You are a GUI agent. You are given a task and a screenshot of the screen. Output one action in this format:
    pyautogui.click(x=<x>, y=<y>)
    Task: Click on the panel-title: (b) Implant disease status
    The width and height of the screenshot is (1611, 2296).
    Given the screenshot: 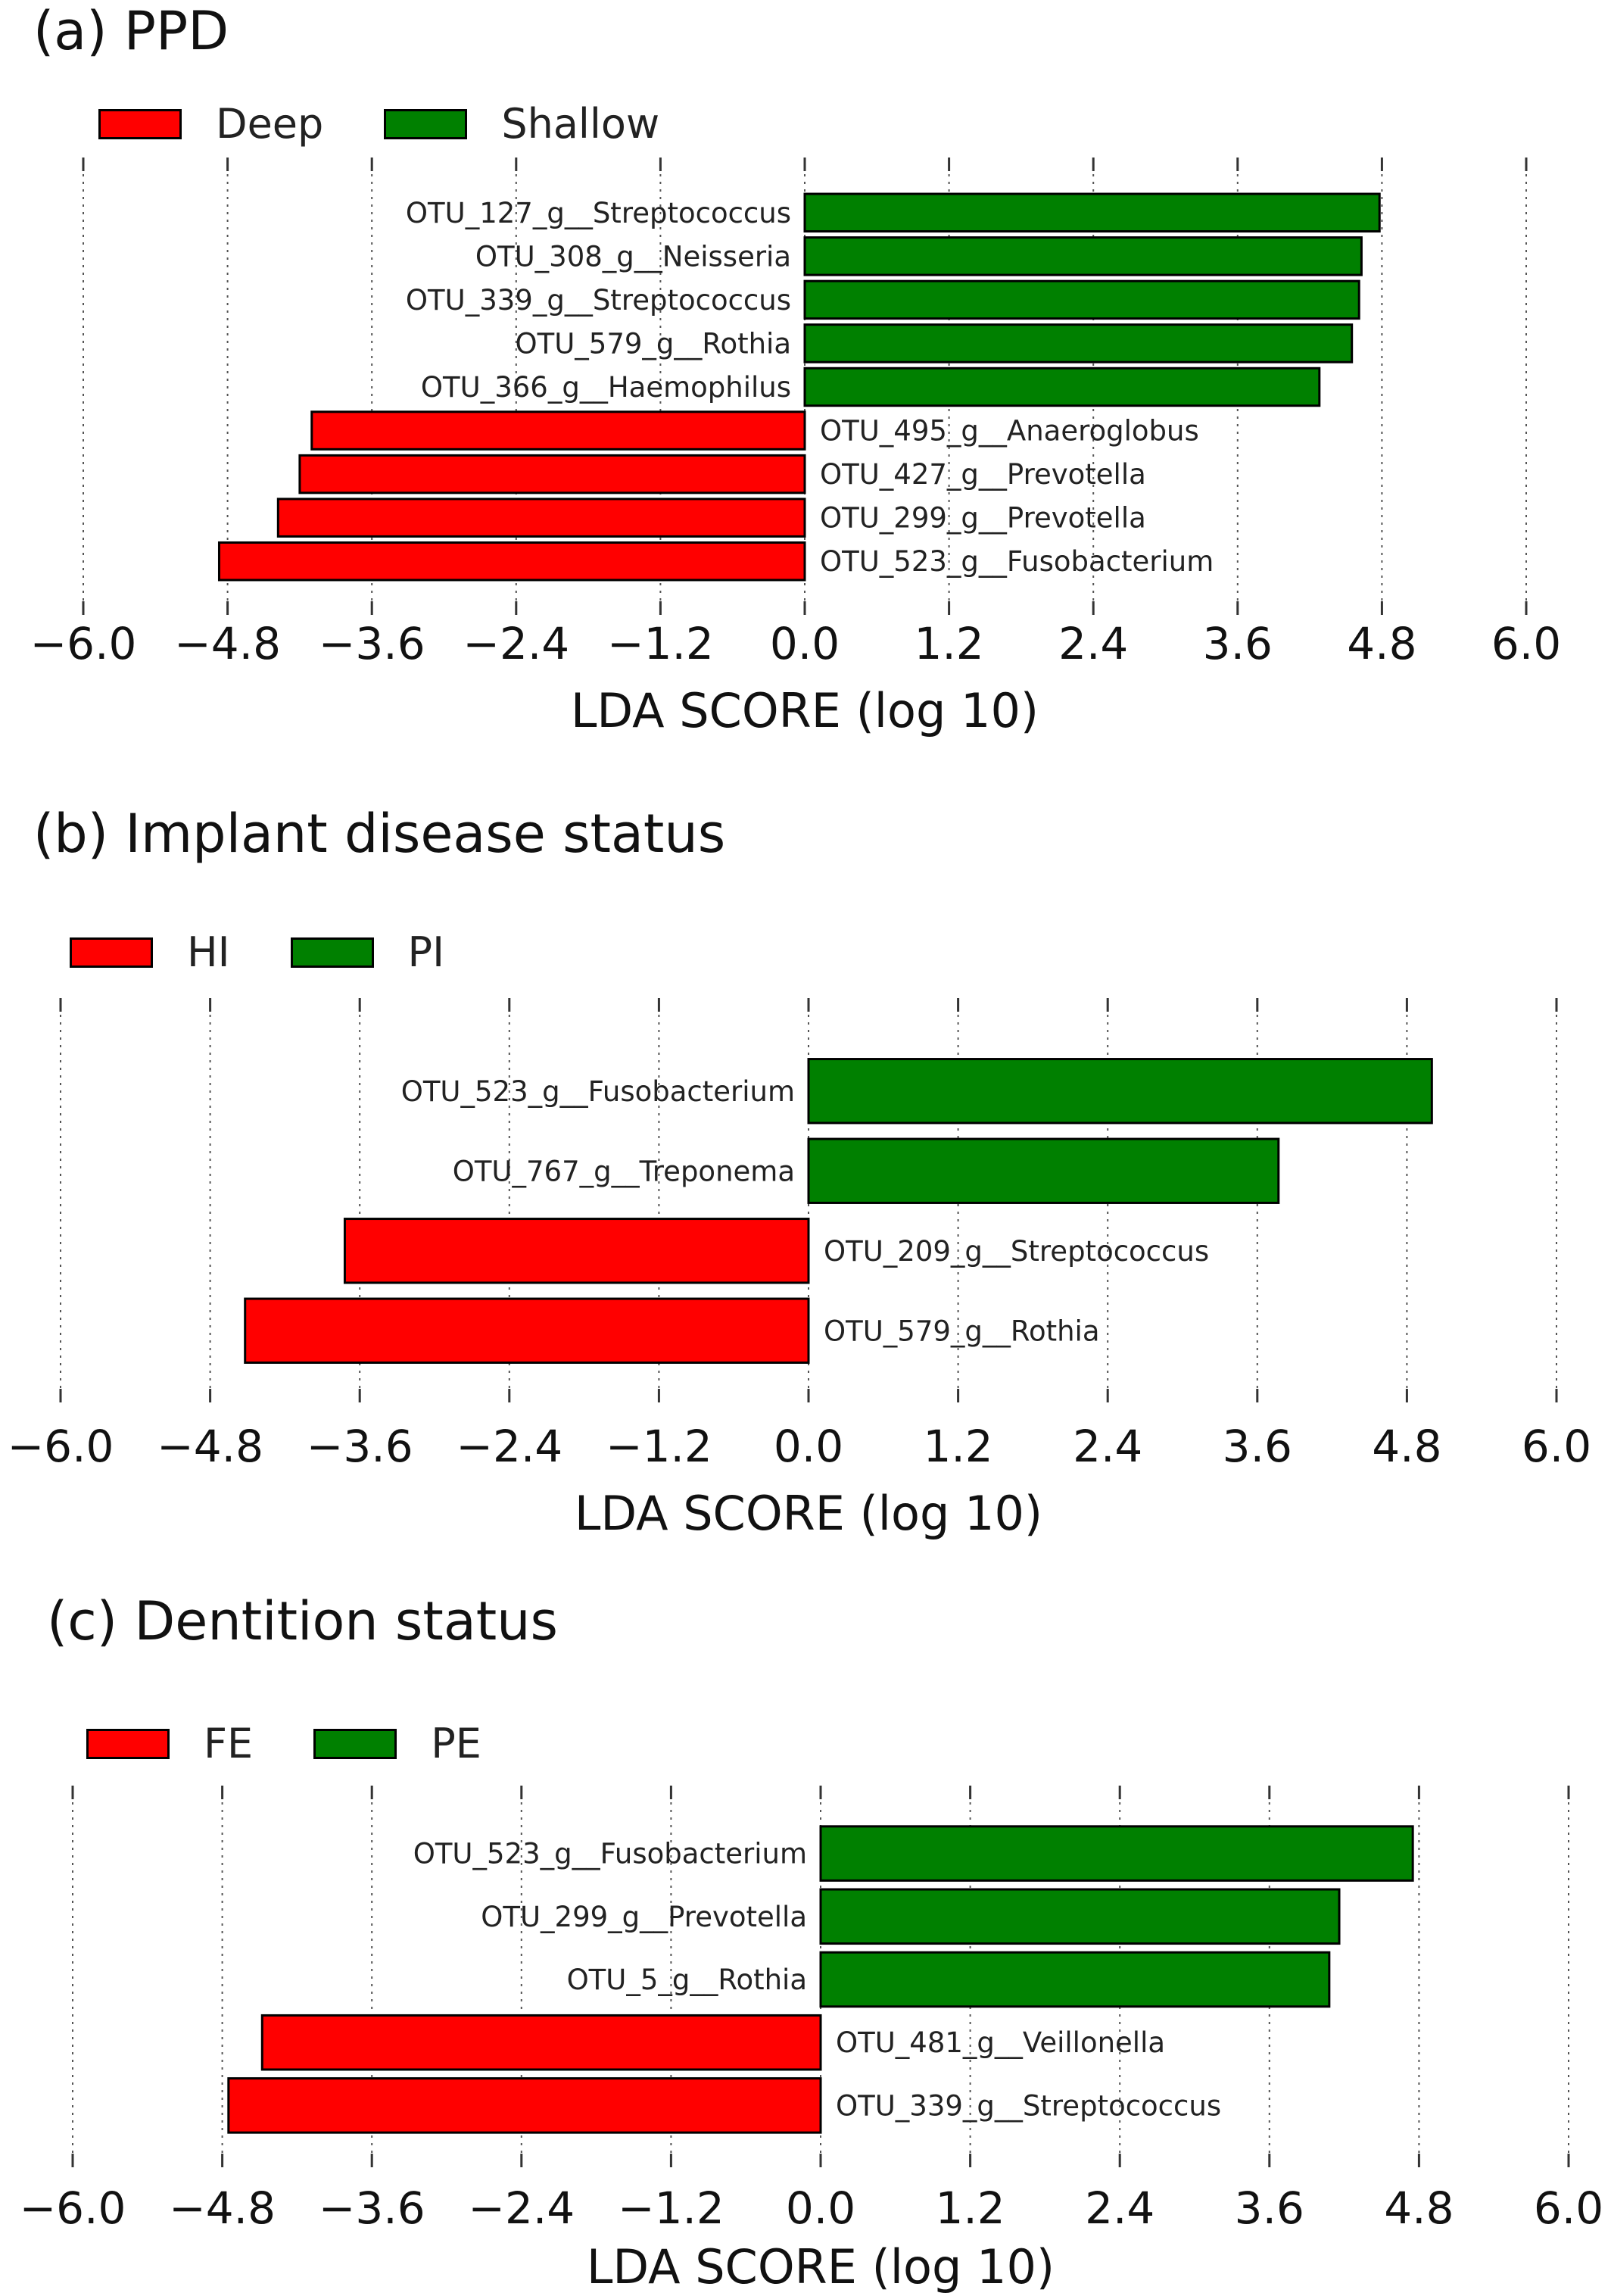 What is the action you would take?
    pyautogui.click(x=379, y=834)
    